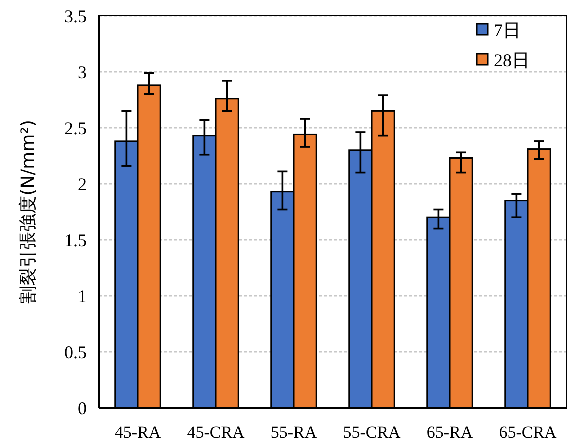 The height and width of the screenshot is (448, 571). What do you see at coordinates (138, 432) in the screenshot?
I see `x-tick-label: 45-RA` at bounding box center [138, 432].